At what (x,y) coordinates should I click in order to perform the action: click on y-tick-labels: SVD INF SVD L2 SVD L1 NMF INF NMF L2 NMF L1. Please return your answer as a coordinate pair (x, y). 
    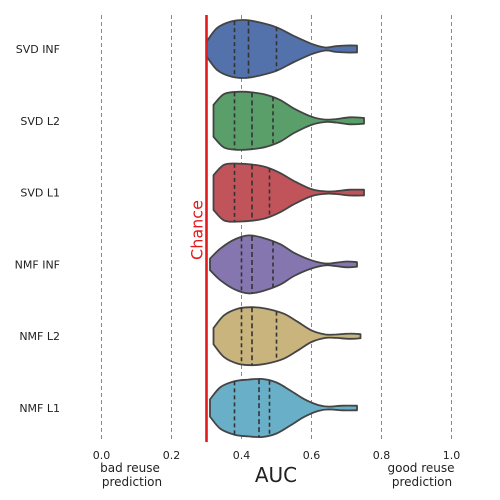
    Looking at the image, I should click on (37, 229).